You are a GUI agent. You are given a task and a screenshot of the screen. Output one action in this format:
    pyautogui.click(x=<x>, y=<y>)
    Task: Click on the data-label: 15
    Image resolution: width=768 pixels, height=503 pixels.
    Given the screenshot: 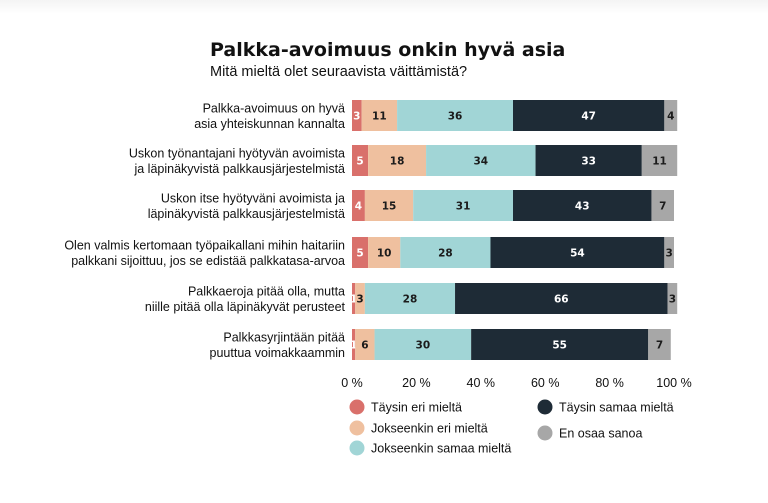 What is the action you would take?
    pyautogui.click(x=389, y=207)
    